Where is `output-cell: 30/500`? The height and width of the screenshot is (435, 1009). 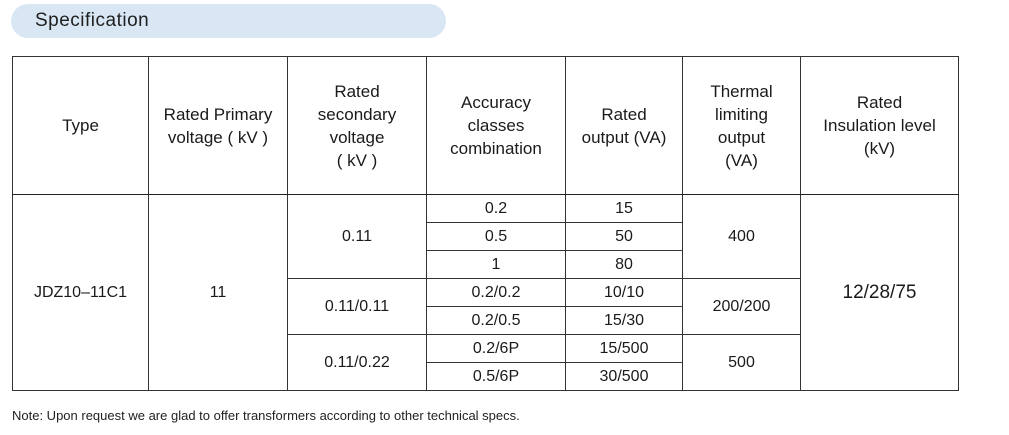 output-cell: 30/500 is located at coordinates (624, 376).